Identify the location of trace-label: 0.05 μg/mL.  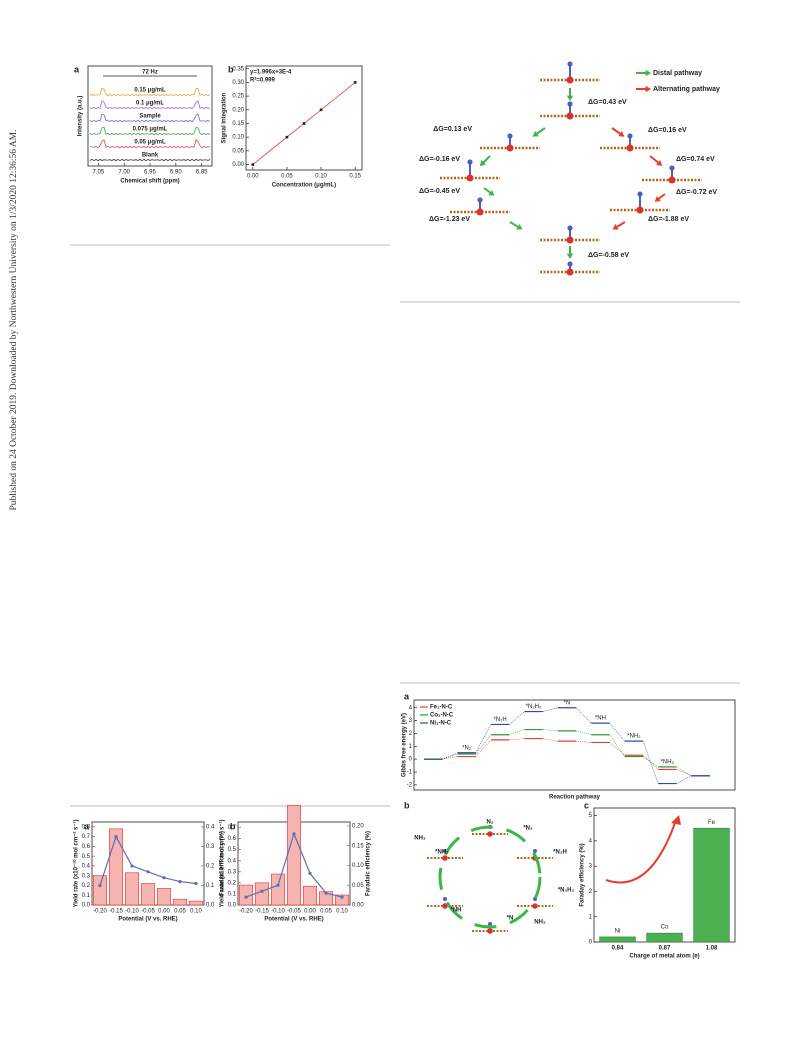
(150, 143).